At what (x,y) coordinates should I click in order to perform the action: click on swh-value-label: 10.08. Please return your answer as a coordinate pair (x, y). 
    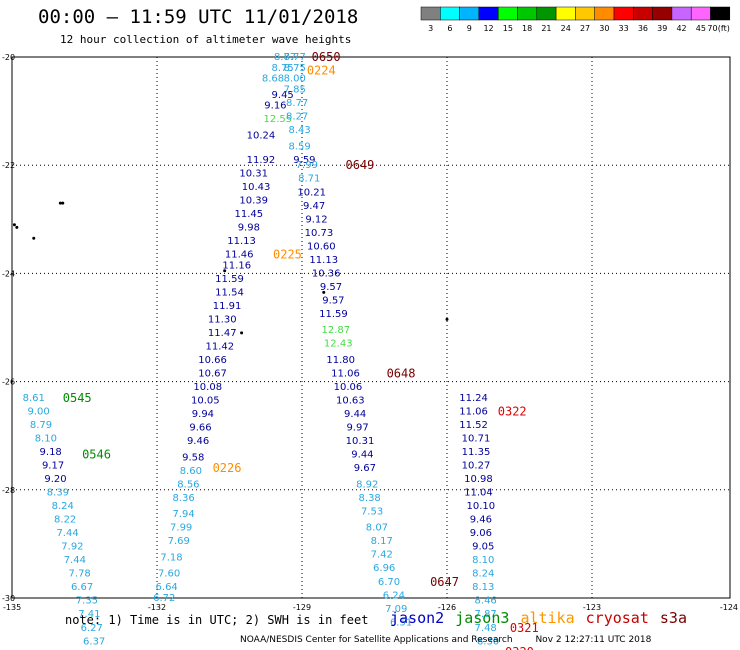
    Looking at the image, I should click on (207, 387).